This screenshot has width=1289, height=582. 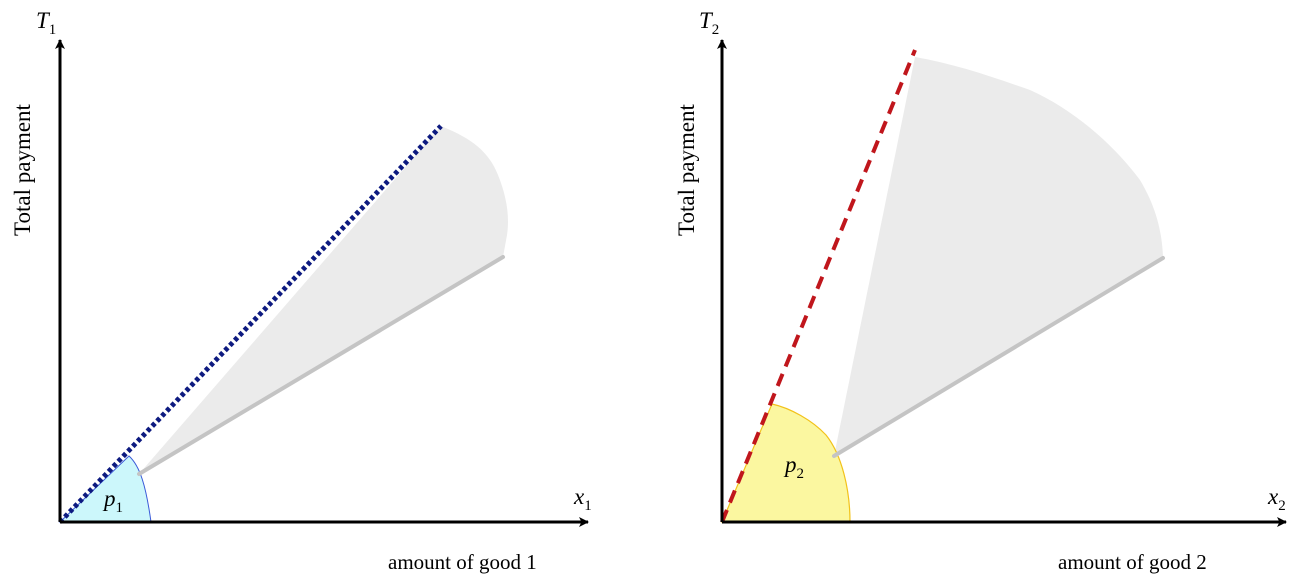 What do you see at coordinates (793, 467) in the screenshot?
I see `price-label-2: p2` at bounding box center [793, 467].